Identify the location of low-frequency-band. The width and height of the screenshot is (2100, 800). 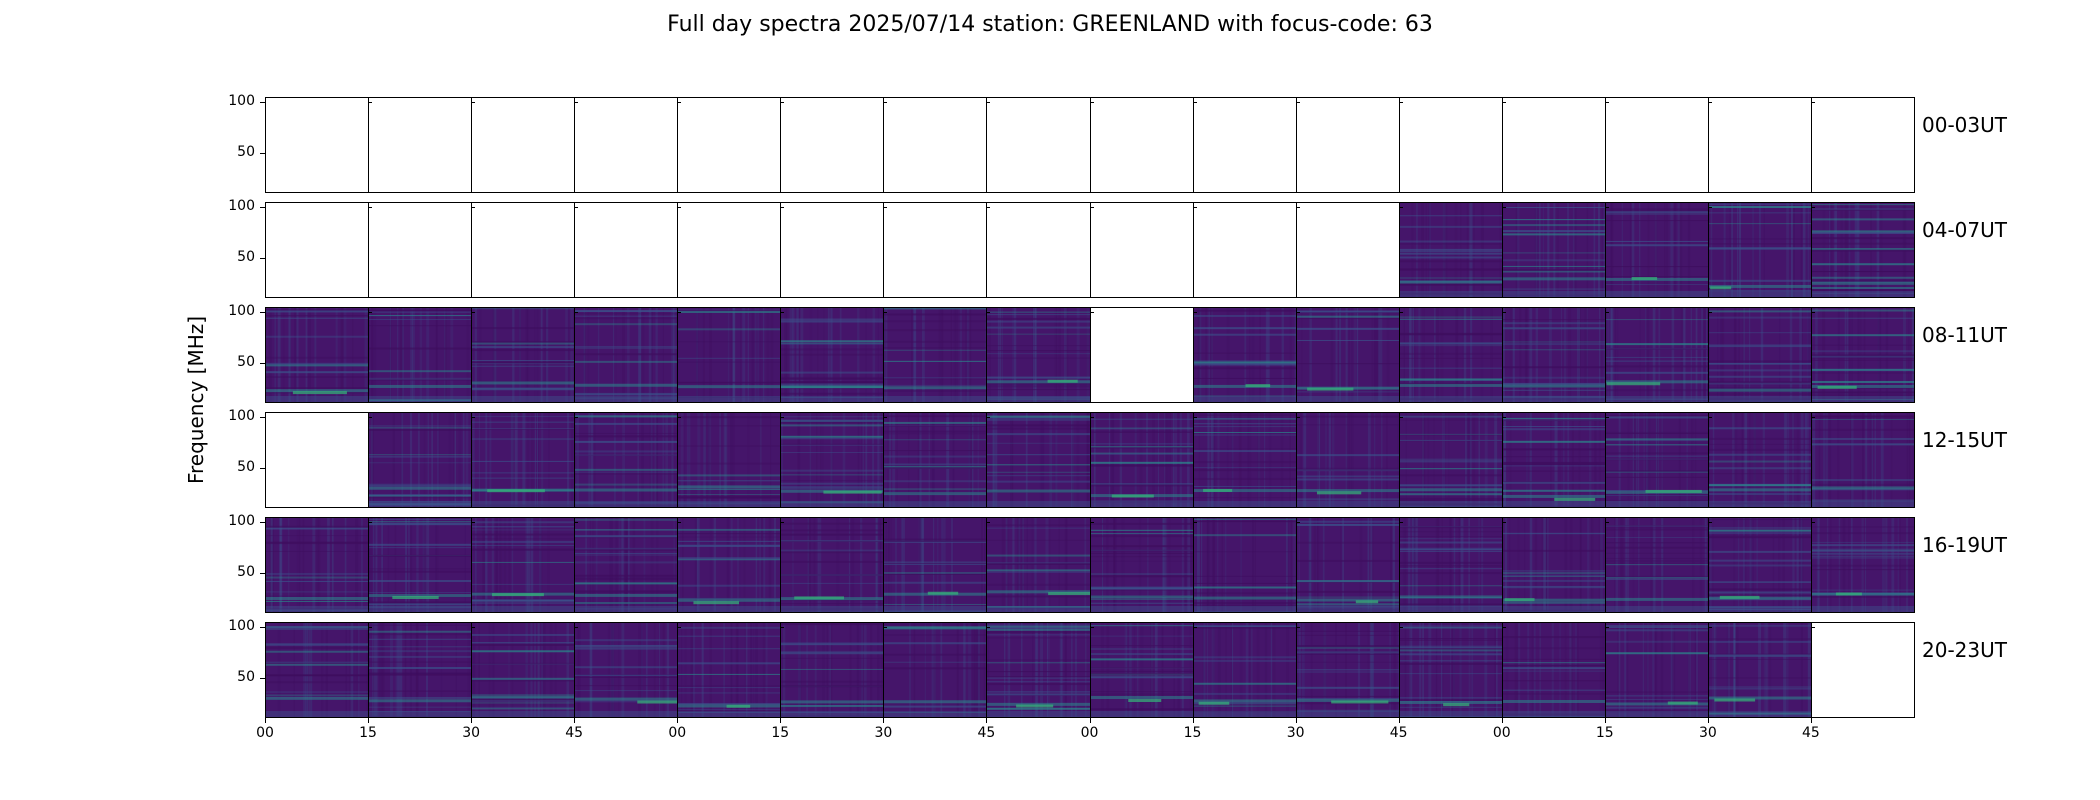
(420, 701).